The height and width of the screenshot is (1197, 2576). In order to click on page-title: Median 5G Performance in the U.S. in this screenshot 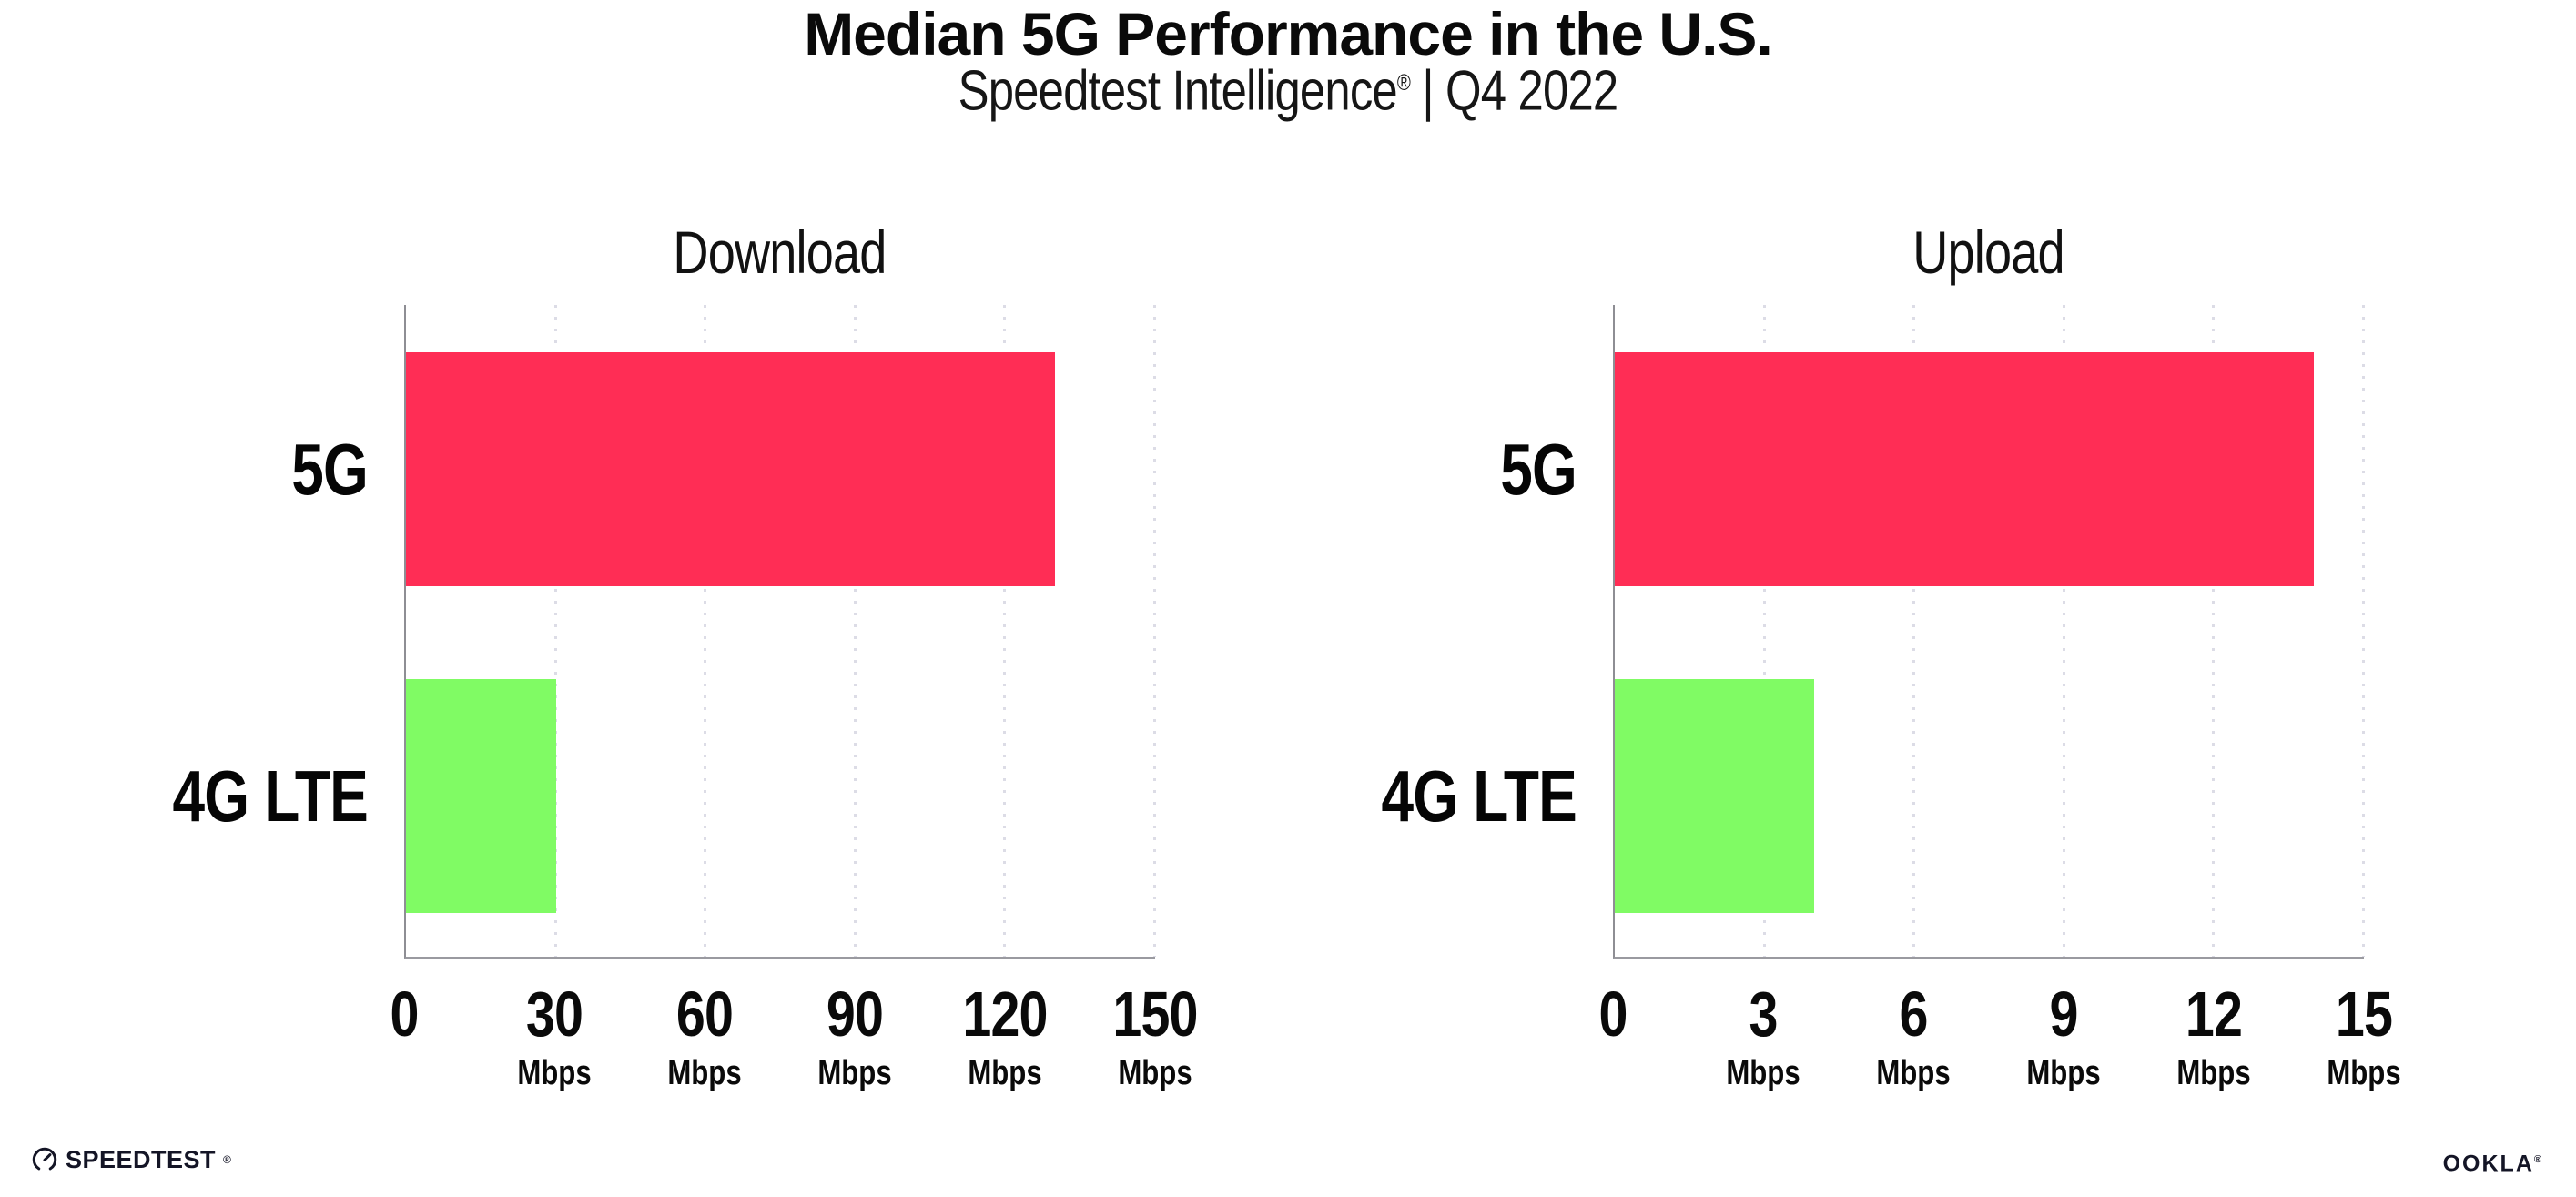, I will do `click(1288, 34)`.